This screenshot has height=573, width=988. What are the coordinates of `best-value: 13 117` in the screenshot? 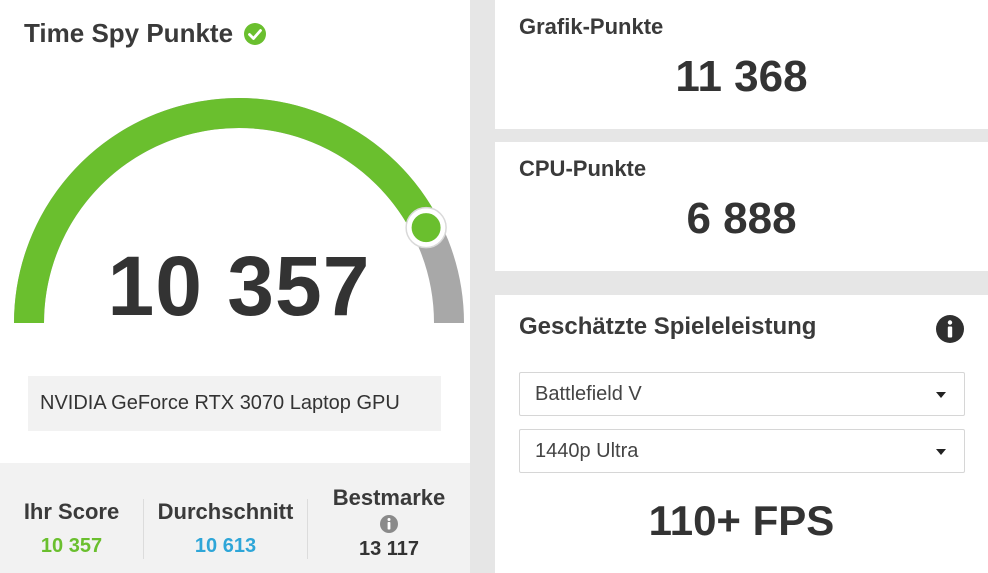 It's located at (389, 549).